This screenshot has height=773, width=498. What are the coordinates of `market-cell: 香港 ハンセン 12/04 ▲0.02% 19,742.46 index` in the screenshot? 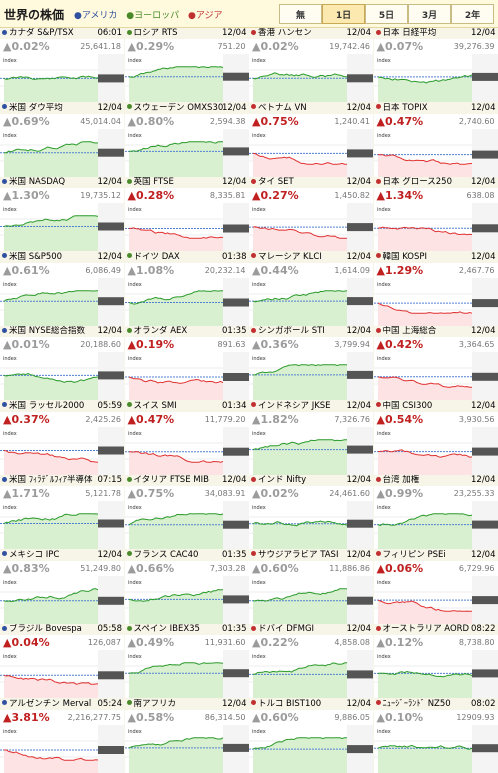 It's located at (311, 65).